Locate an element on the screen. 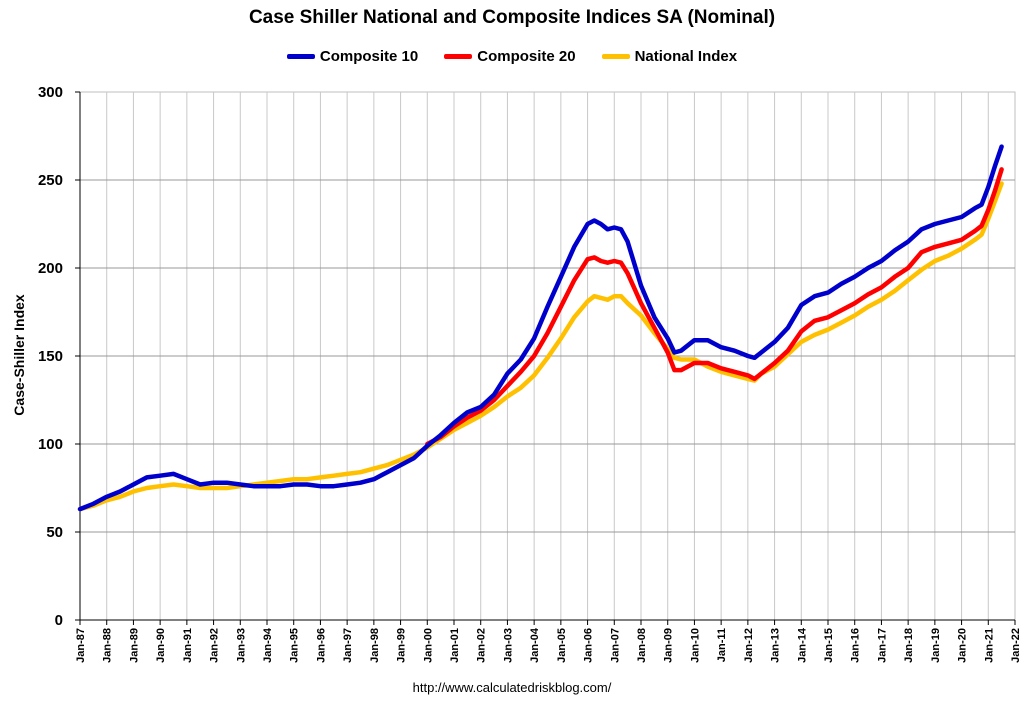 This screenshot has width=1024, height=709. x-tick-label: Jan-15 is located at coordinates (829, 645).